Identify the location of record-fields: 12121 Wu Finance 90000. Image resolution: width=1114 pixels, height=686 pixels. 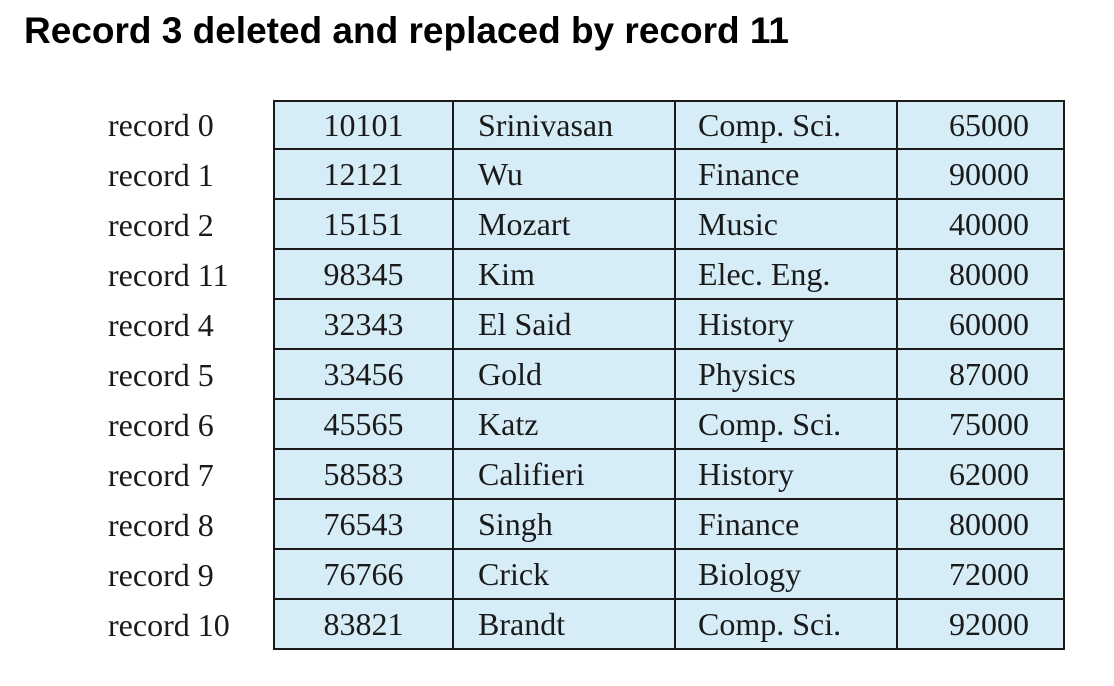
(669, 175).